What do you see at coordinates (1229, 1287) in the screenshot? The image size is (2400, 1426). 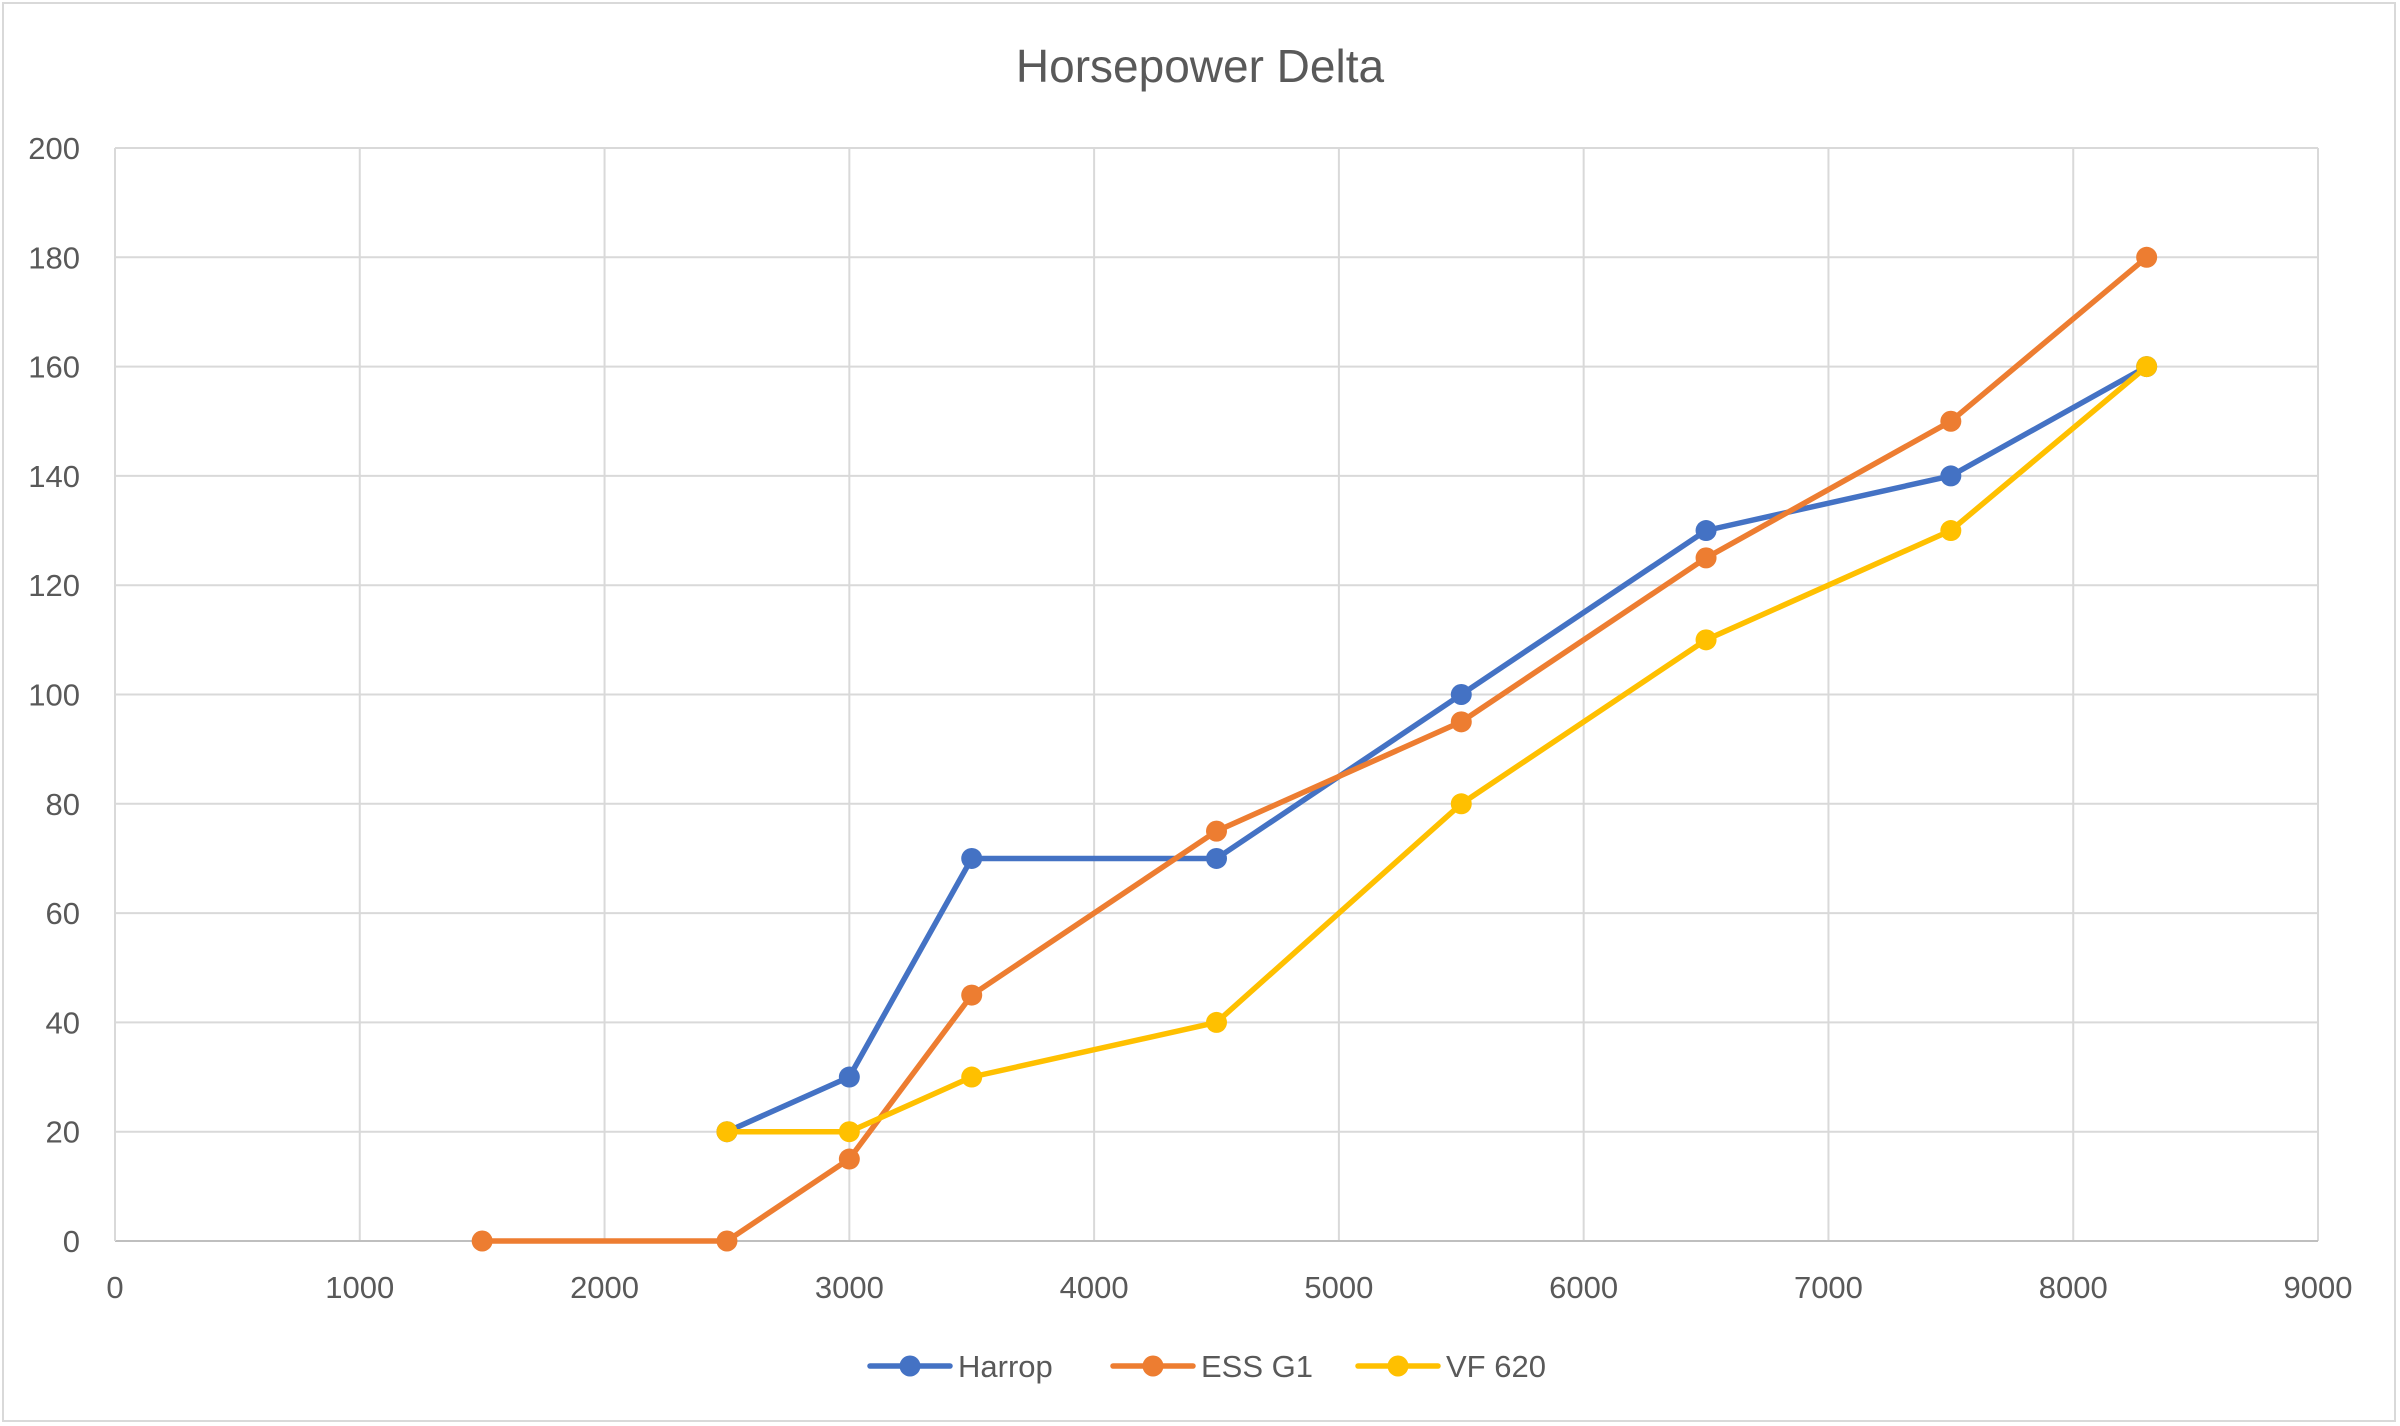 I see `x-axis-ticks: 0 1000 2000 3000 4000 5000 6000 7000 8000 9000` at bounding box center [1229, 1287].